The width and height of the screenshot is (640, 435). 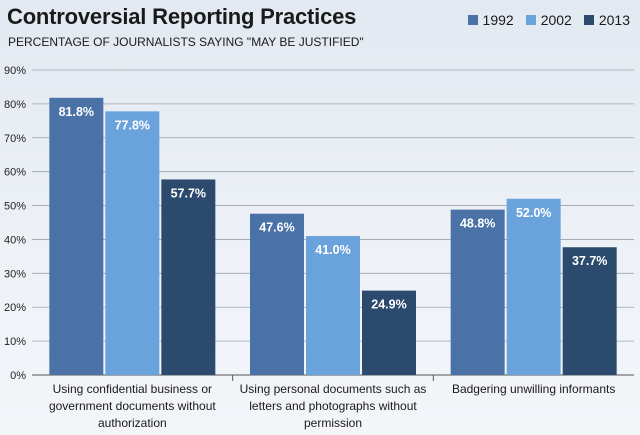 I want to click on category-label-line: letters and photographs without, so click(x=333, y=406).